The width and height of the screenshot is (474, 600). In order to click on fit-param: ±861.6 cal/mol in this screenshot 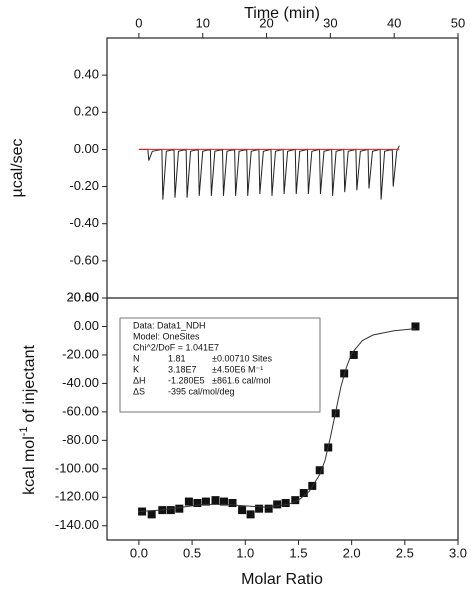, I will do `click(241, 380)`.